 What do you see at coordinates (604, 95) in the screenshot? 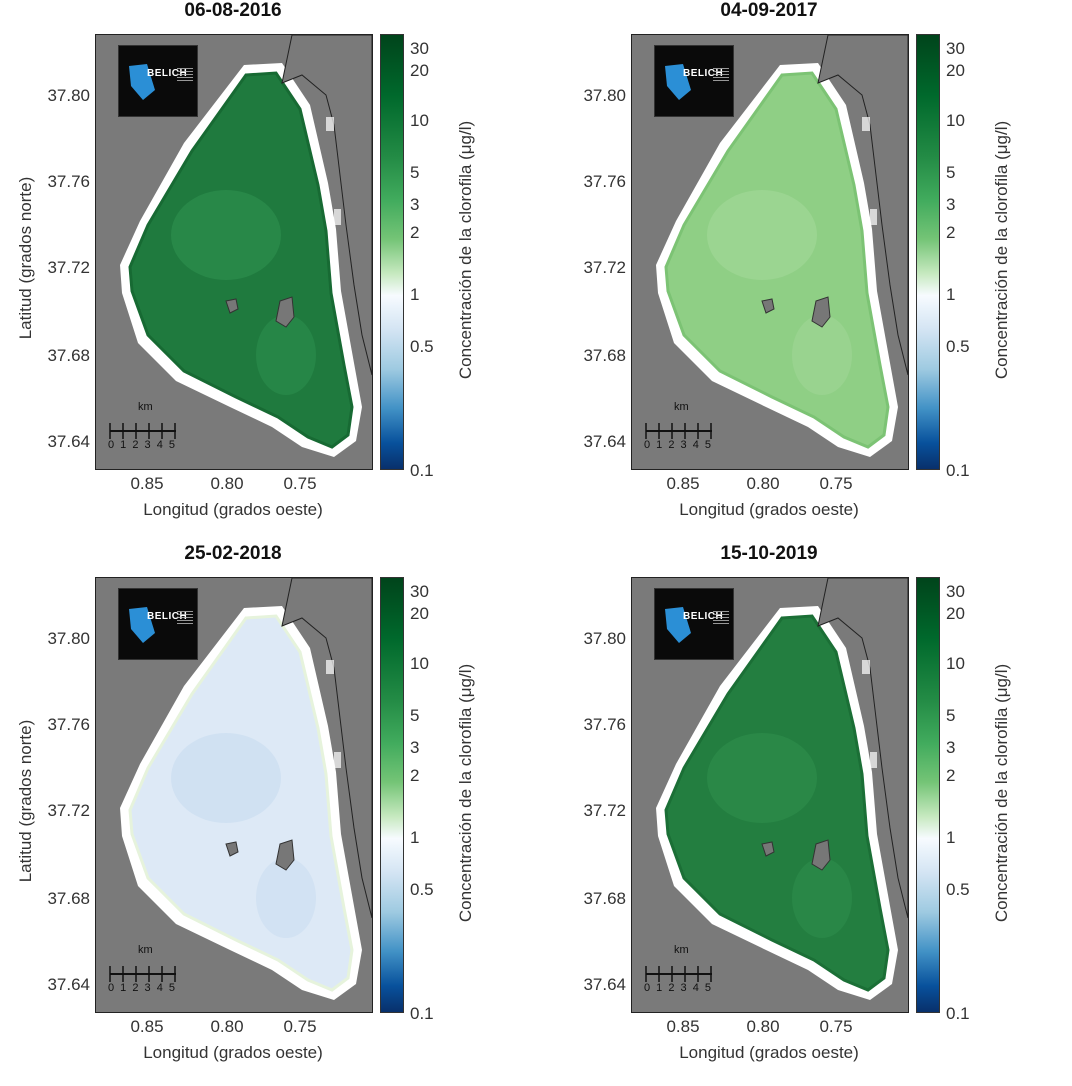
I see `y-tick-label: 37.80` at bounding box center [604, 95].